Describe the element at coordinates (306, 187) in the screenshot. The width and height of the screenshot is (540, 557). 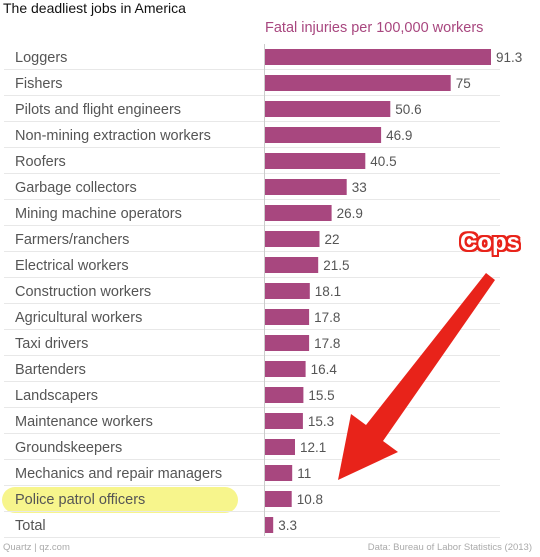
I see `bar-garbage-collectors` at that location.